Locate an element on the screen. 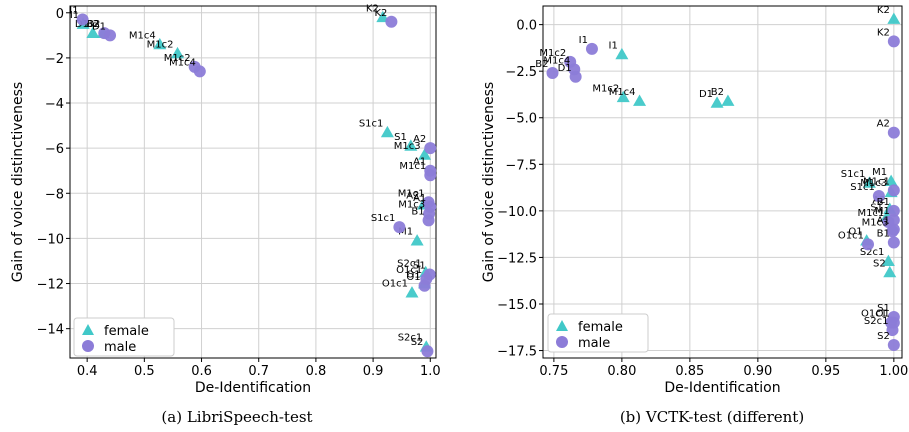 Image resolution: width=909 pixels, height=432 pixels. x-tick-label: 1.00 is located at coordinates (893, 371).